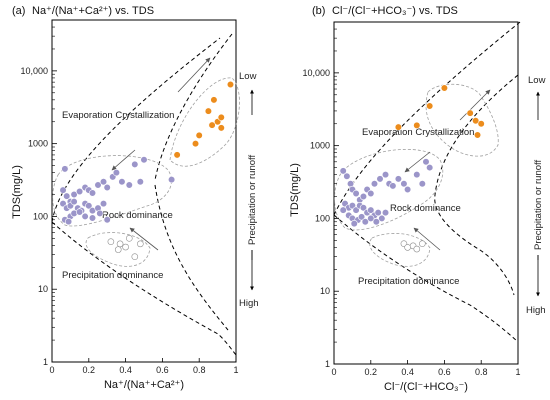 This screenshot has height=400, width=550. What do you see at coordinates (316, 73) in the screenshot?
I see `panel-b-y-tick-label: 10,000` at bounding box center [316, 73].